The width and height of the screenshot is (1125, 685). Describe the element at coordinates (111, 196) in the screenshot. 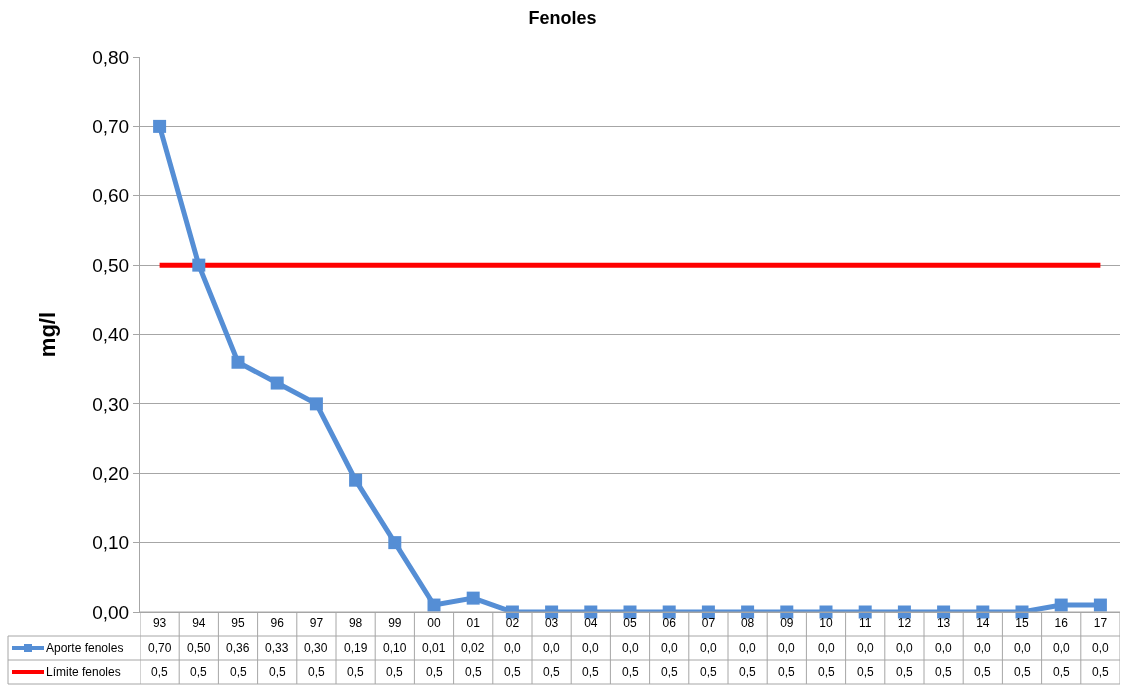

I see `y-tick-label: 0,60` at that location.